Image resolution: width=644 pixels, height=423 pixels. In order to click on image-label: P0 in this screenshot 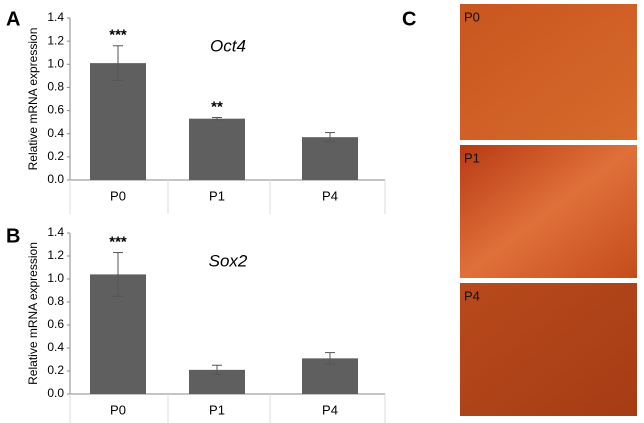, I will do `click(472, 16)`.